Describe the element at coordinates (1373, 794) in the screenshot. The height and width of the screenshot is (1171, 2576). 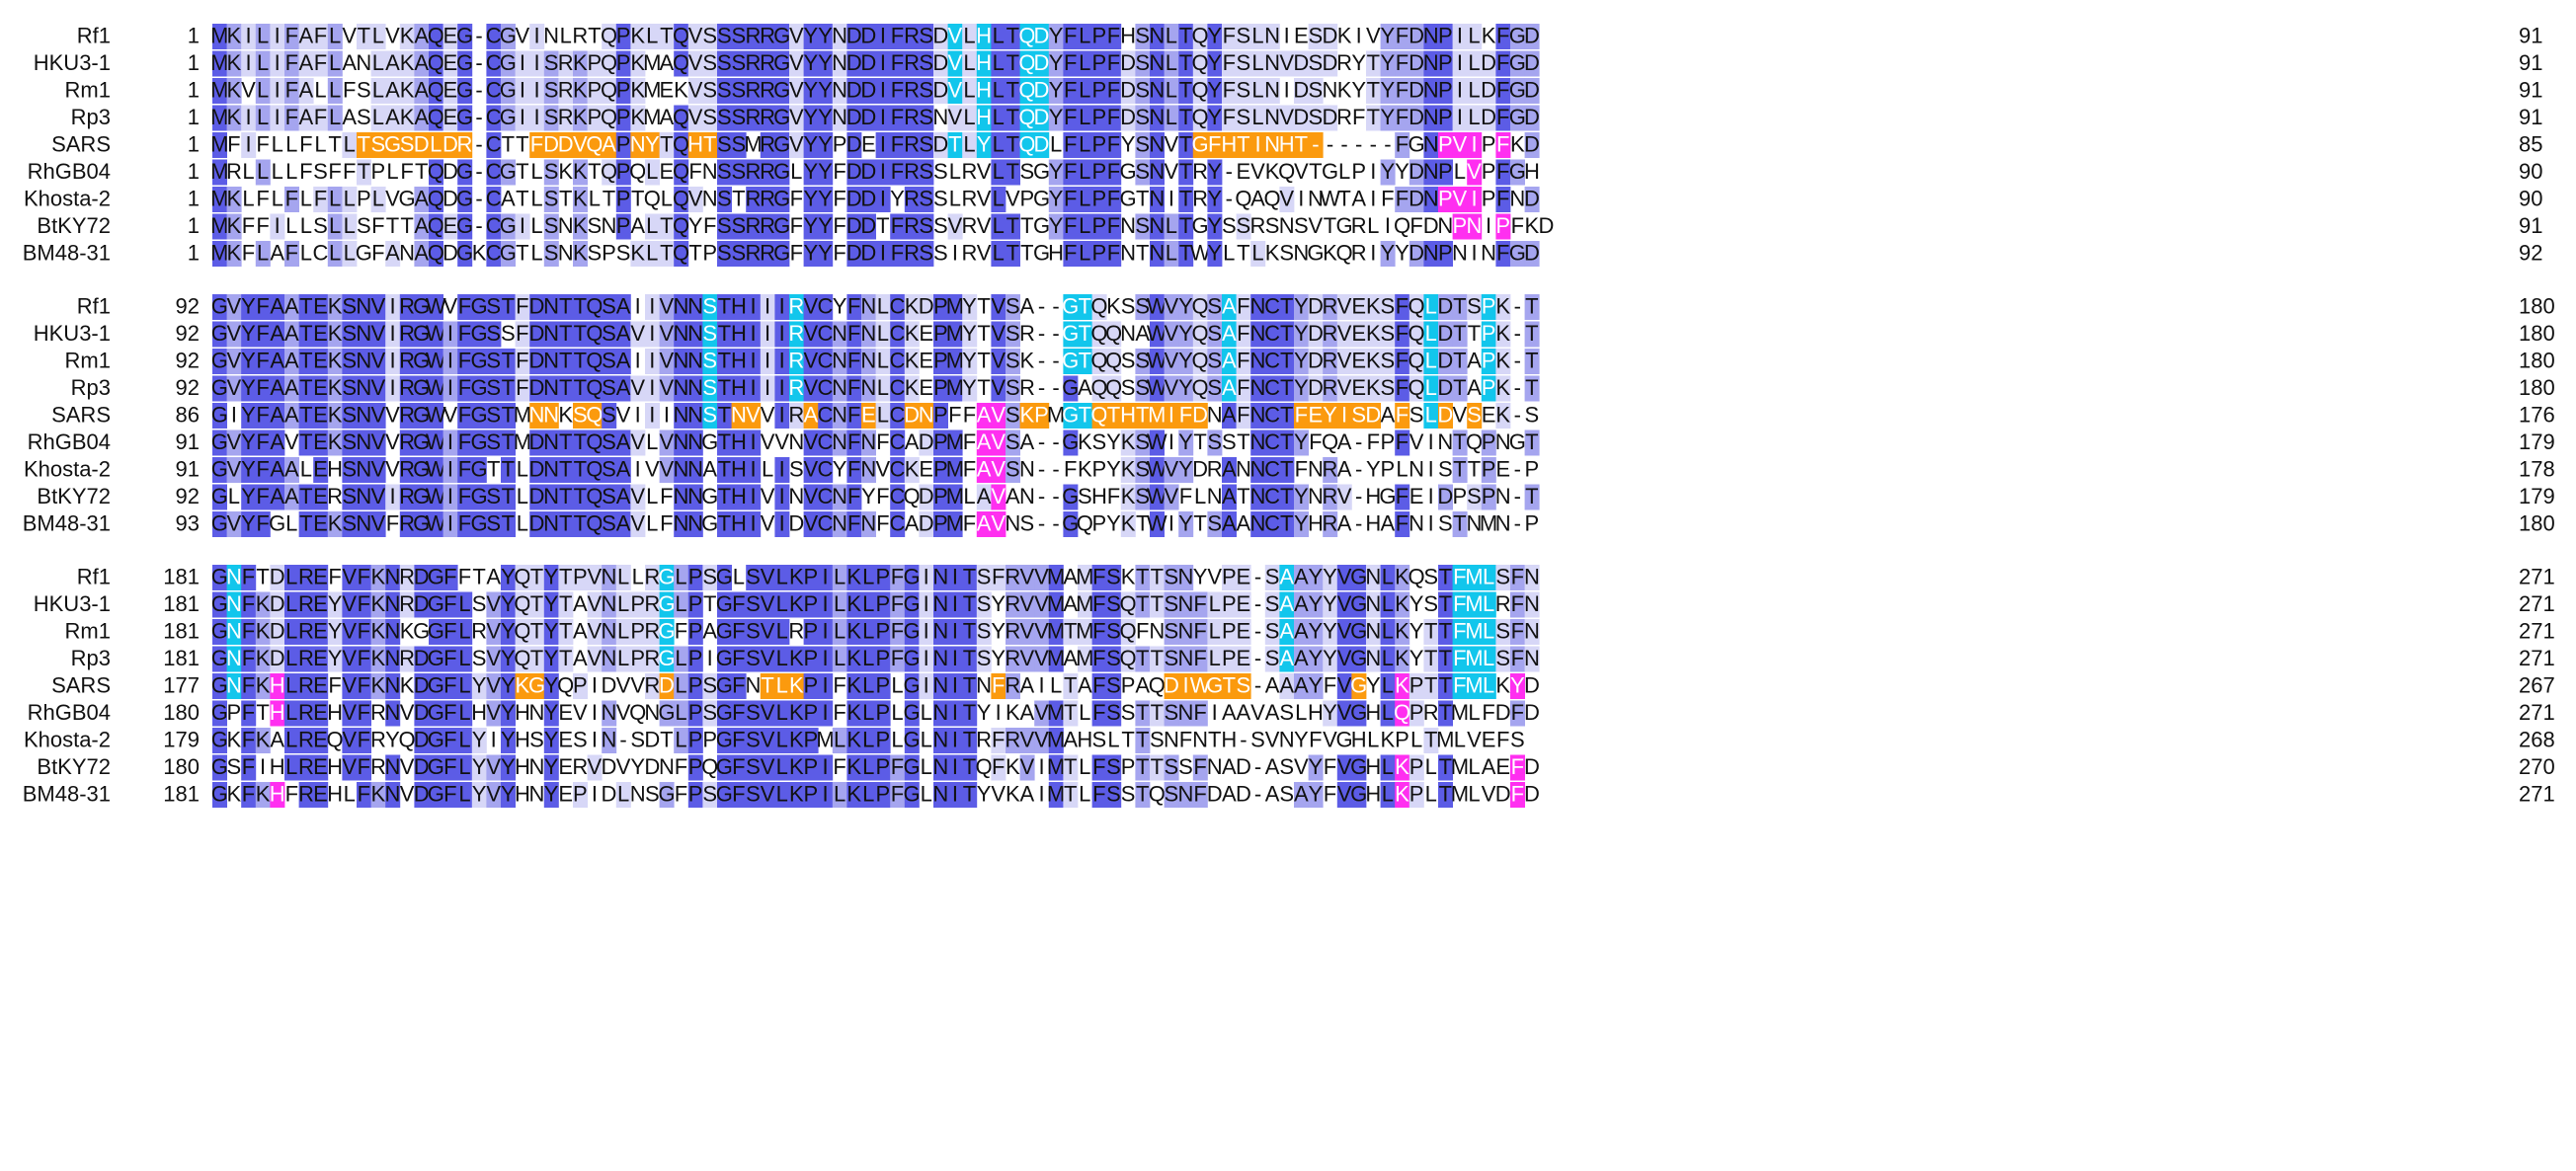
I see `residue: H` at that location.